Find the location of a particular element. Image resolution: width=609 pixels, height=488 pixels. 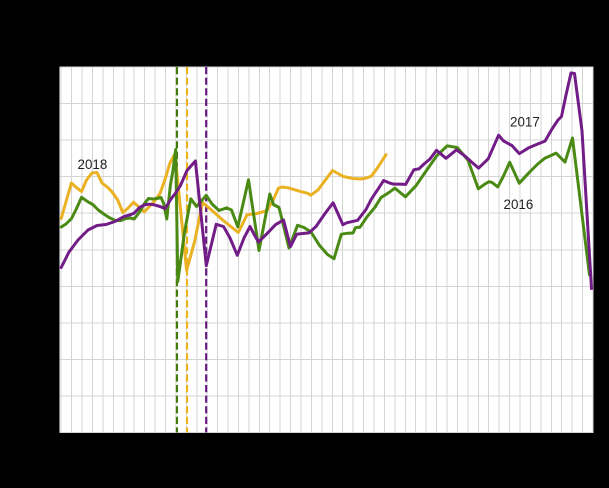

svg-text: 2018 is located at coordinates (93, 164).